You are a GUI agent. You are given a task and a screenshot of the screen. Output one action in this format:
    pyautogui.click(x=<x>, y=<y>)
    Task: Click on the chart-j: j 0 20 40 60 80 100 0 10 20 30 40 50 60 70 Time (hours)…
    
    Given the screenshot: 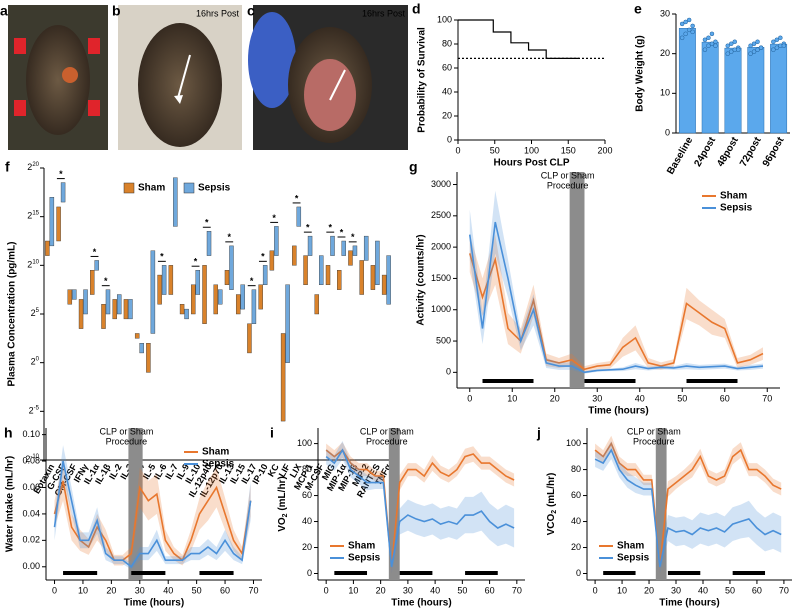 What is the action you would take?
    pyautogui.click(x=664, y=517)
    